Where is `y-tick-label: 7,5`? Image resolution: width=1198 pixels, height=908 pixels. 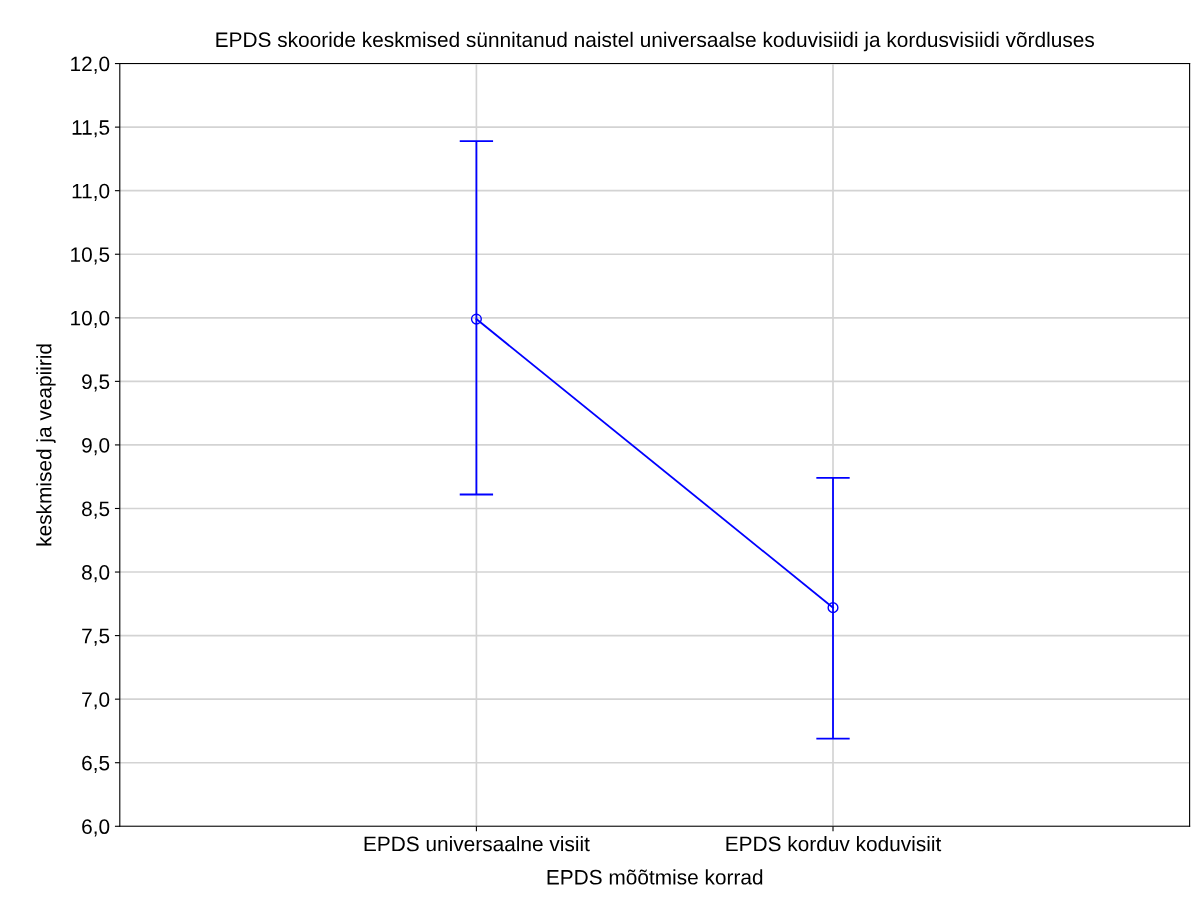
y-tick-label: 7,5 is located at coordinates (96, 637).